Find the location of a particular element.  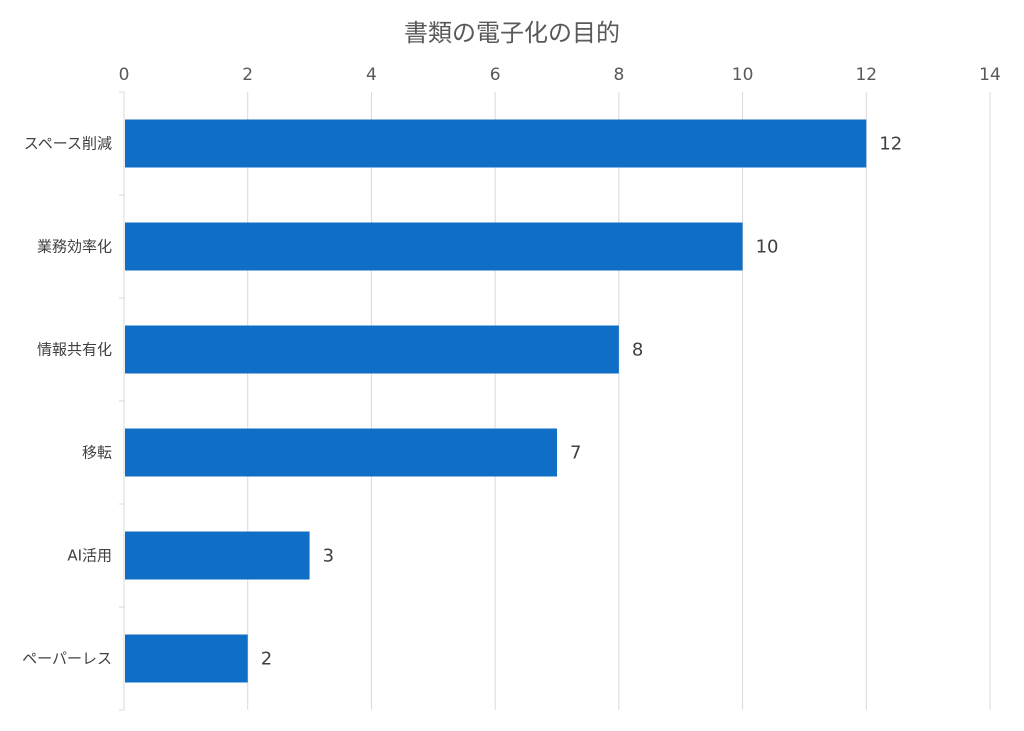

category-label: ペーパーレス is located at coordinates (67, 659).